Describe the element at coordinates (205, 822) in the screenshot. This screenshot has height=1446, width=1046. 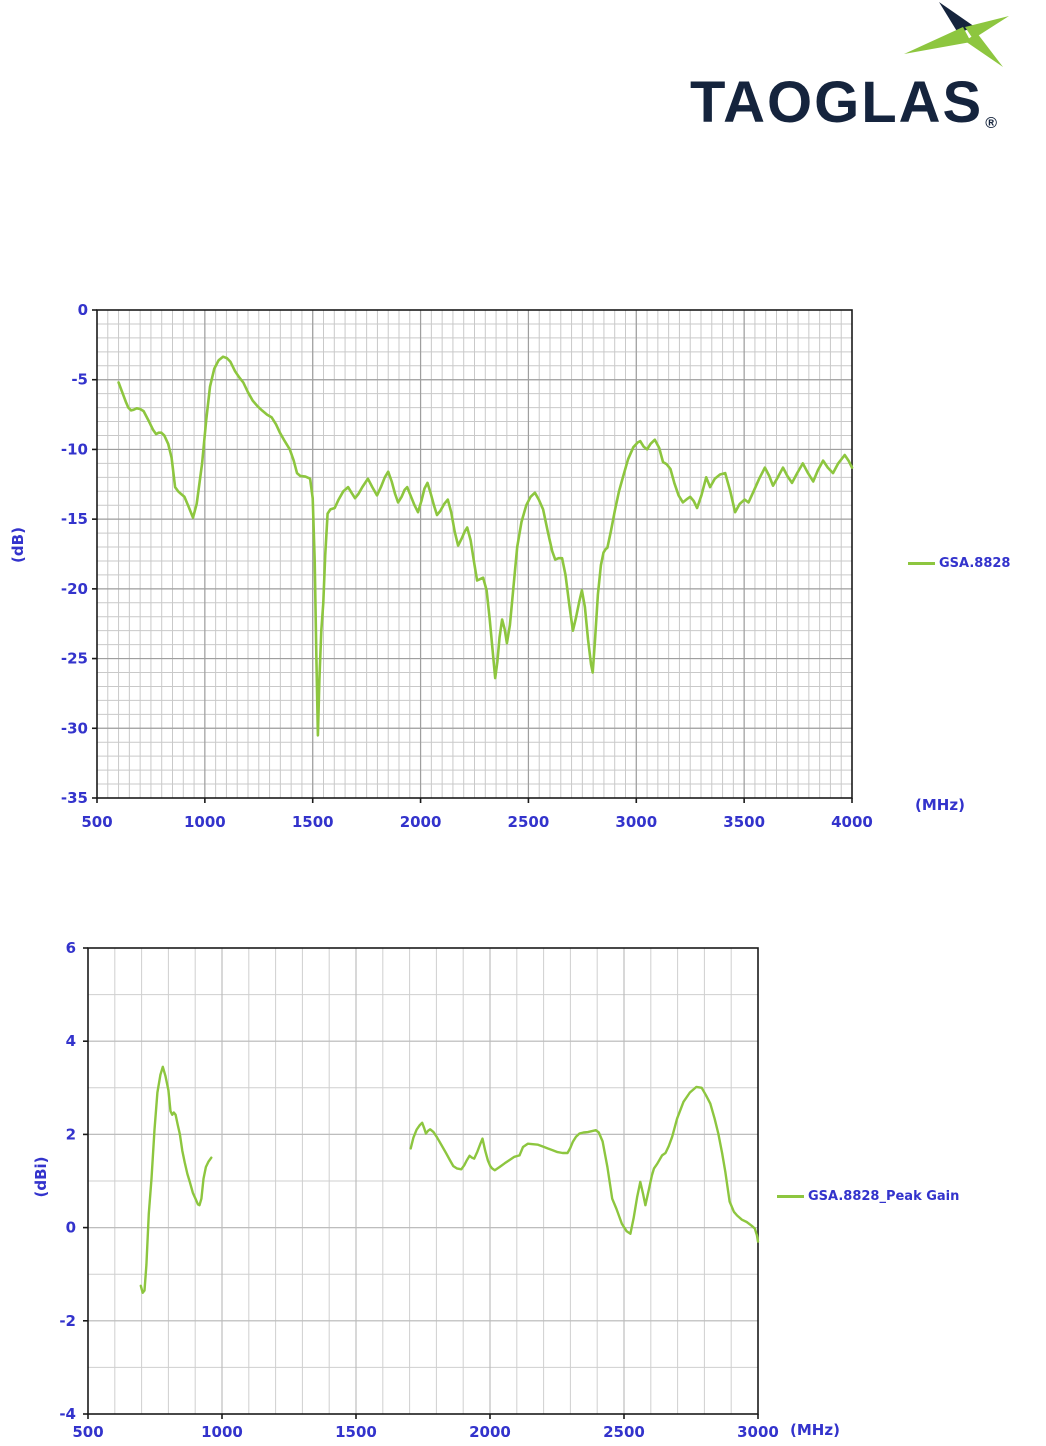
I see `return-loss-chart-x-tick-label: 1000` at that location.